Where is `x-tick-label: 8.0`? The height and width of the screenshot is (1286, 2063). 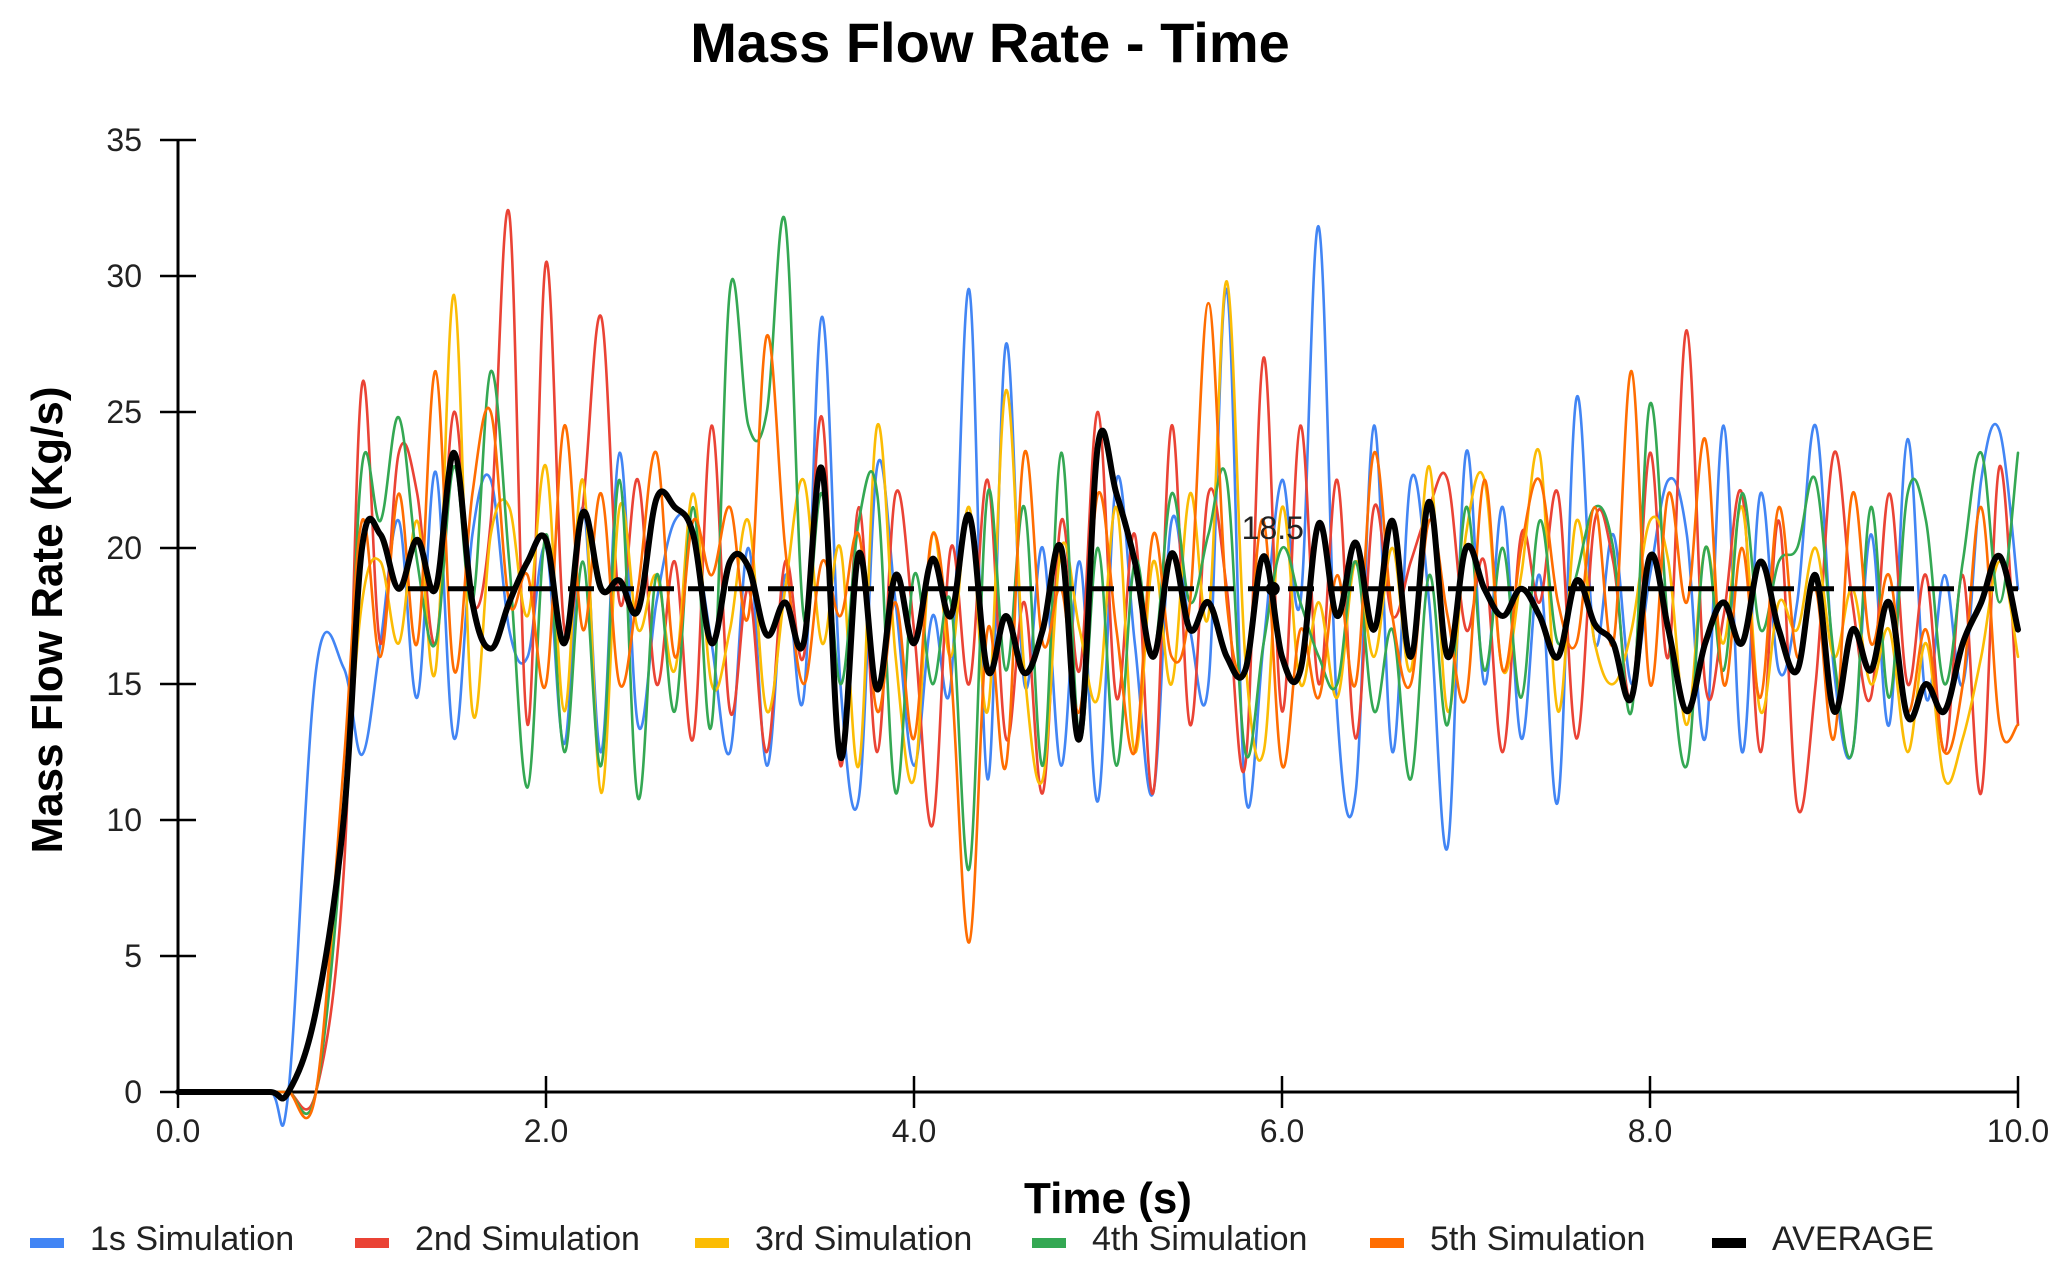
x-tick-label: 8.0 is located at coordinates (1650, 1131).